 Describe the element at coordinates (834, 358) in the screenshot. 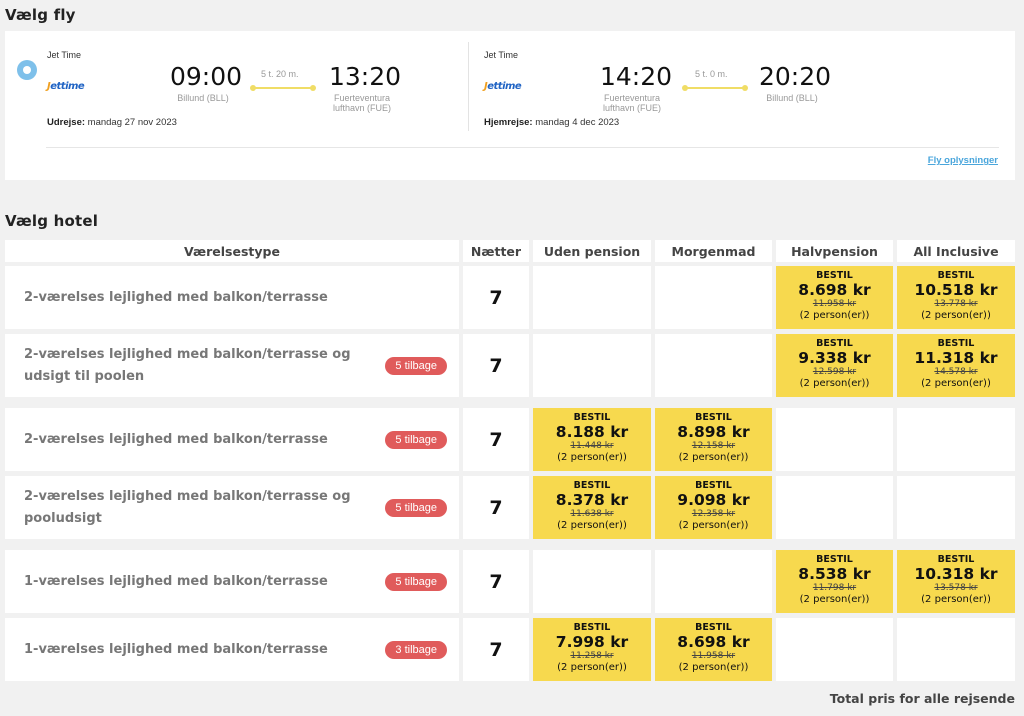

I see `price-value: 9.338 kr` at that location.